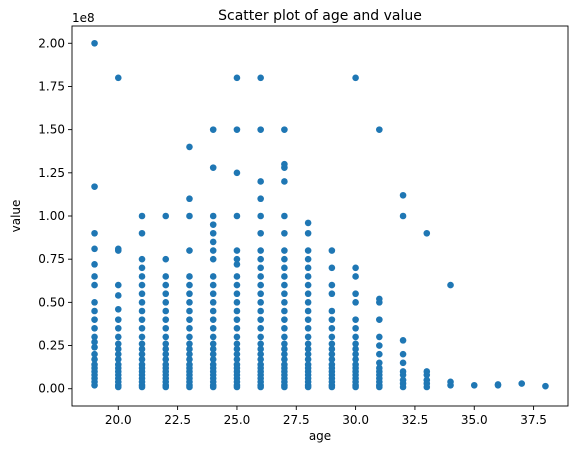  What do you see at coordinates (118, 420) in the screenshot?
I see `x-tick-label: 20.0` at bounding box center [118, 420].